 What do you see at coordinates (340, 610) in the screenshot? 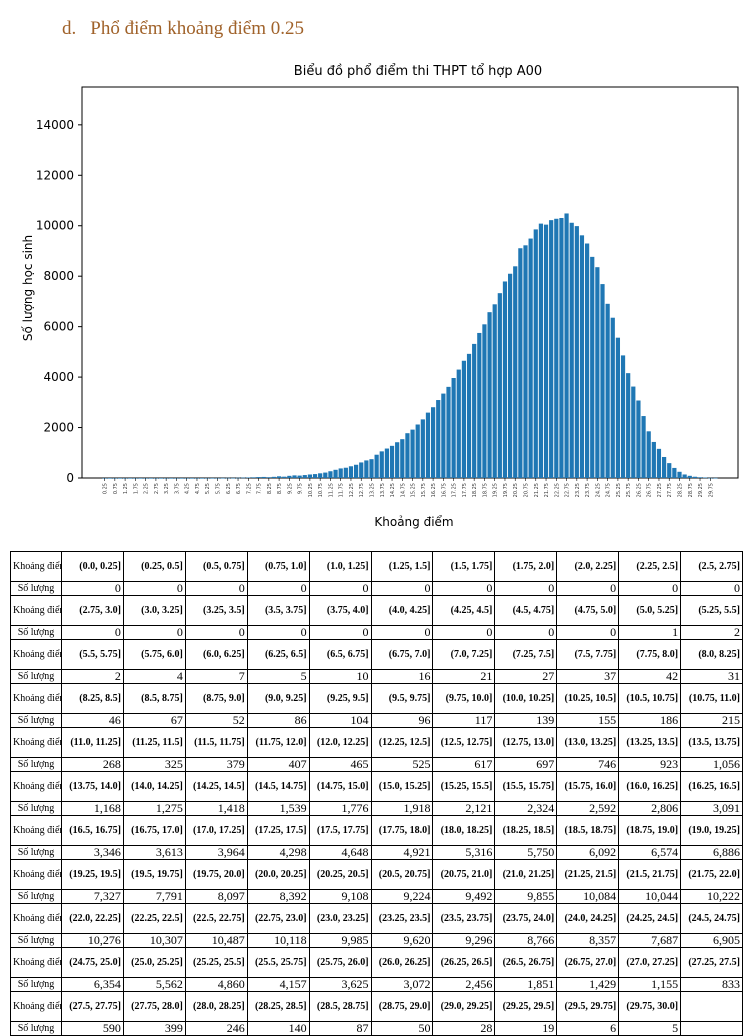
I see `range-cell: (3.75, 4.0]` at bounding box center [340, 610].